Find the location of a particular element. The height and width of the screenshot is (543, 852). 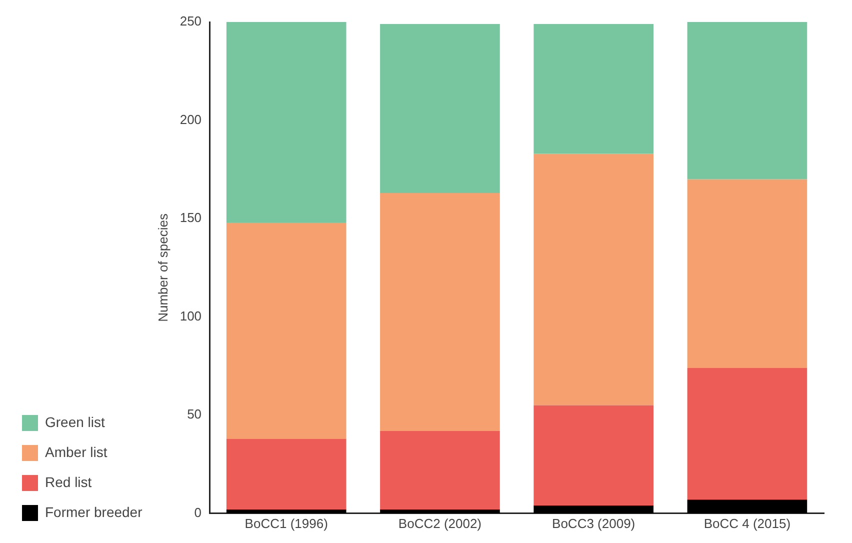

legend-label: Amber list is located at coordinates (76, 452).